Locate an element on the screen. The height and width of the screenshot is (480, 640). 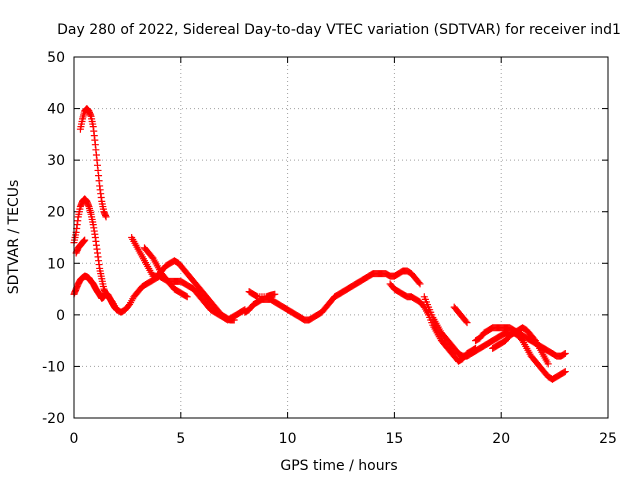
y-tick-label: 30 is located at coordinates (56, 161).